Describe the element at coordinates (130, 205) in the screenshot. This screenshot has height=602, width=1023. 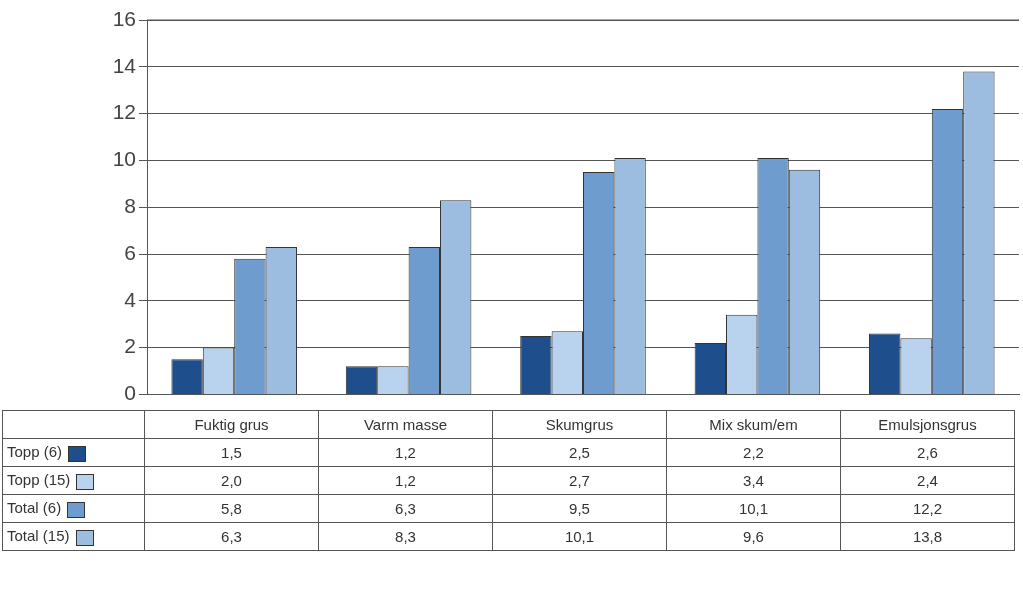
I see `y-tick-label: 8` at that location.